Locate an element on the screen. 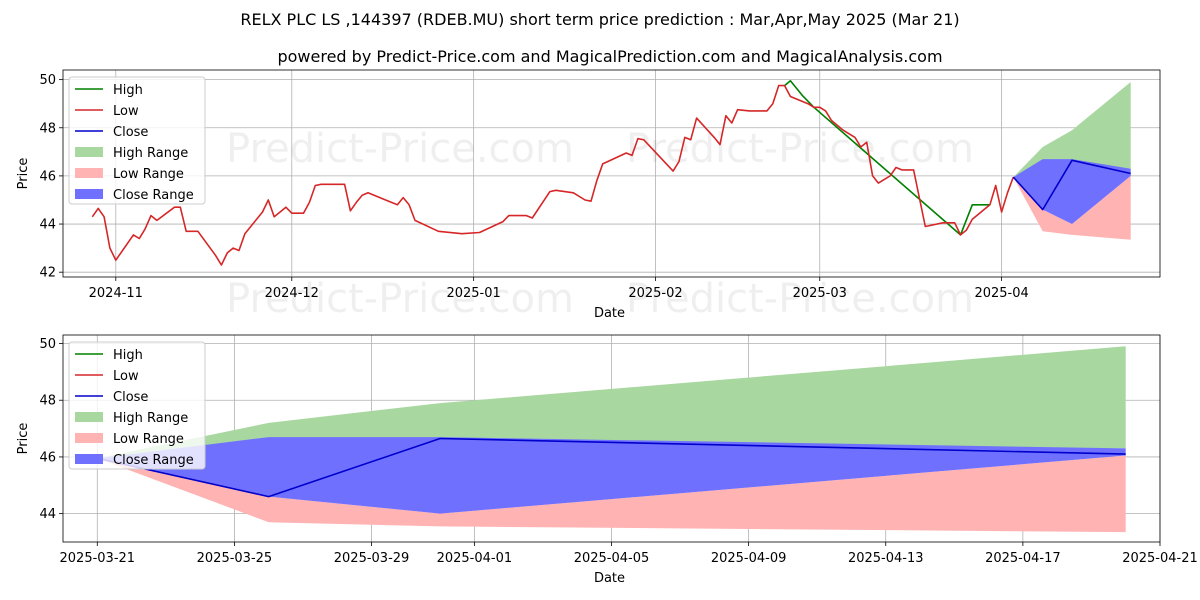 Image resolution: width=1200 pixels, height=600 pixels. x-tick-label: 2025-04-21 is located at coordinates (1160, 558).